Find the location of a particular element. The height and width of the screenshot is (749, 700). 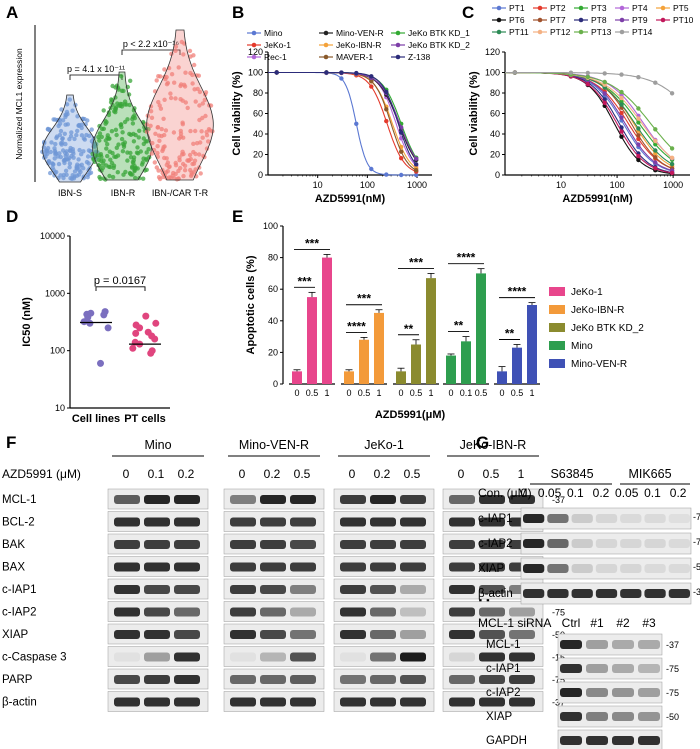

dose-label: Con. (μM) is located at coordinates (505, 493).